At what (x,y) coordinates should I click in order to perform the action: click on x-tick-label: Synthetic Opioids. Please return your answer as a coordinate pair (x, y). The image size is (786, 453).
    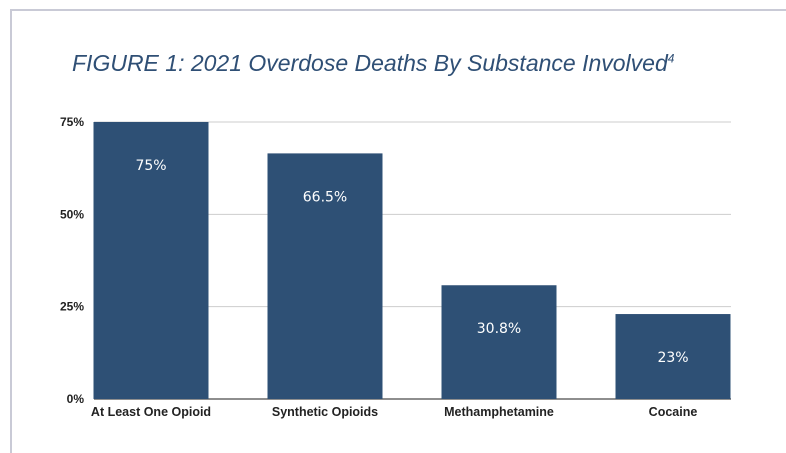
    Looking at the image, I should click on (325, 412).